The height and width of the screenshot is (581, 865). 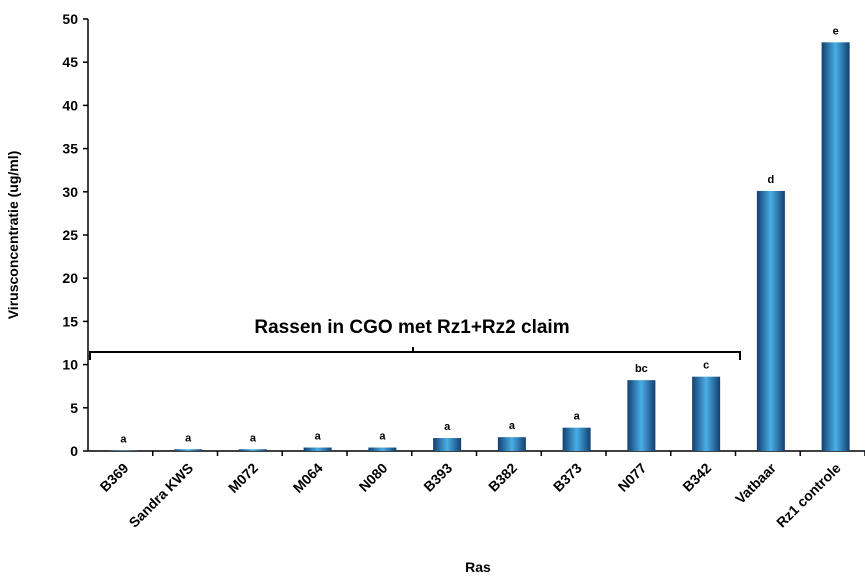 I want to click on bracket, so click(x=415, y=353).